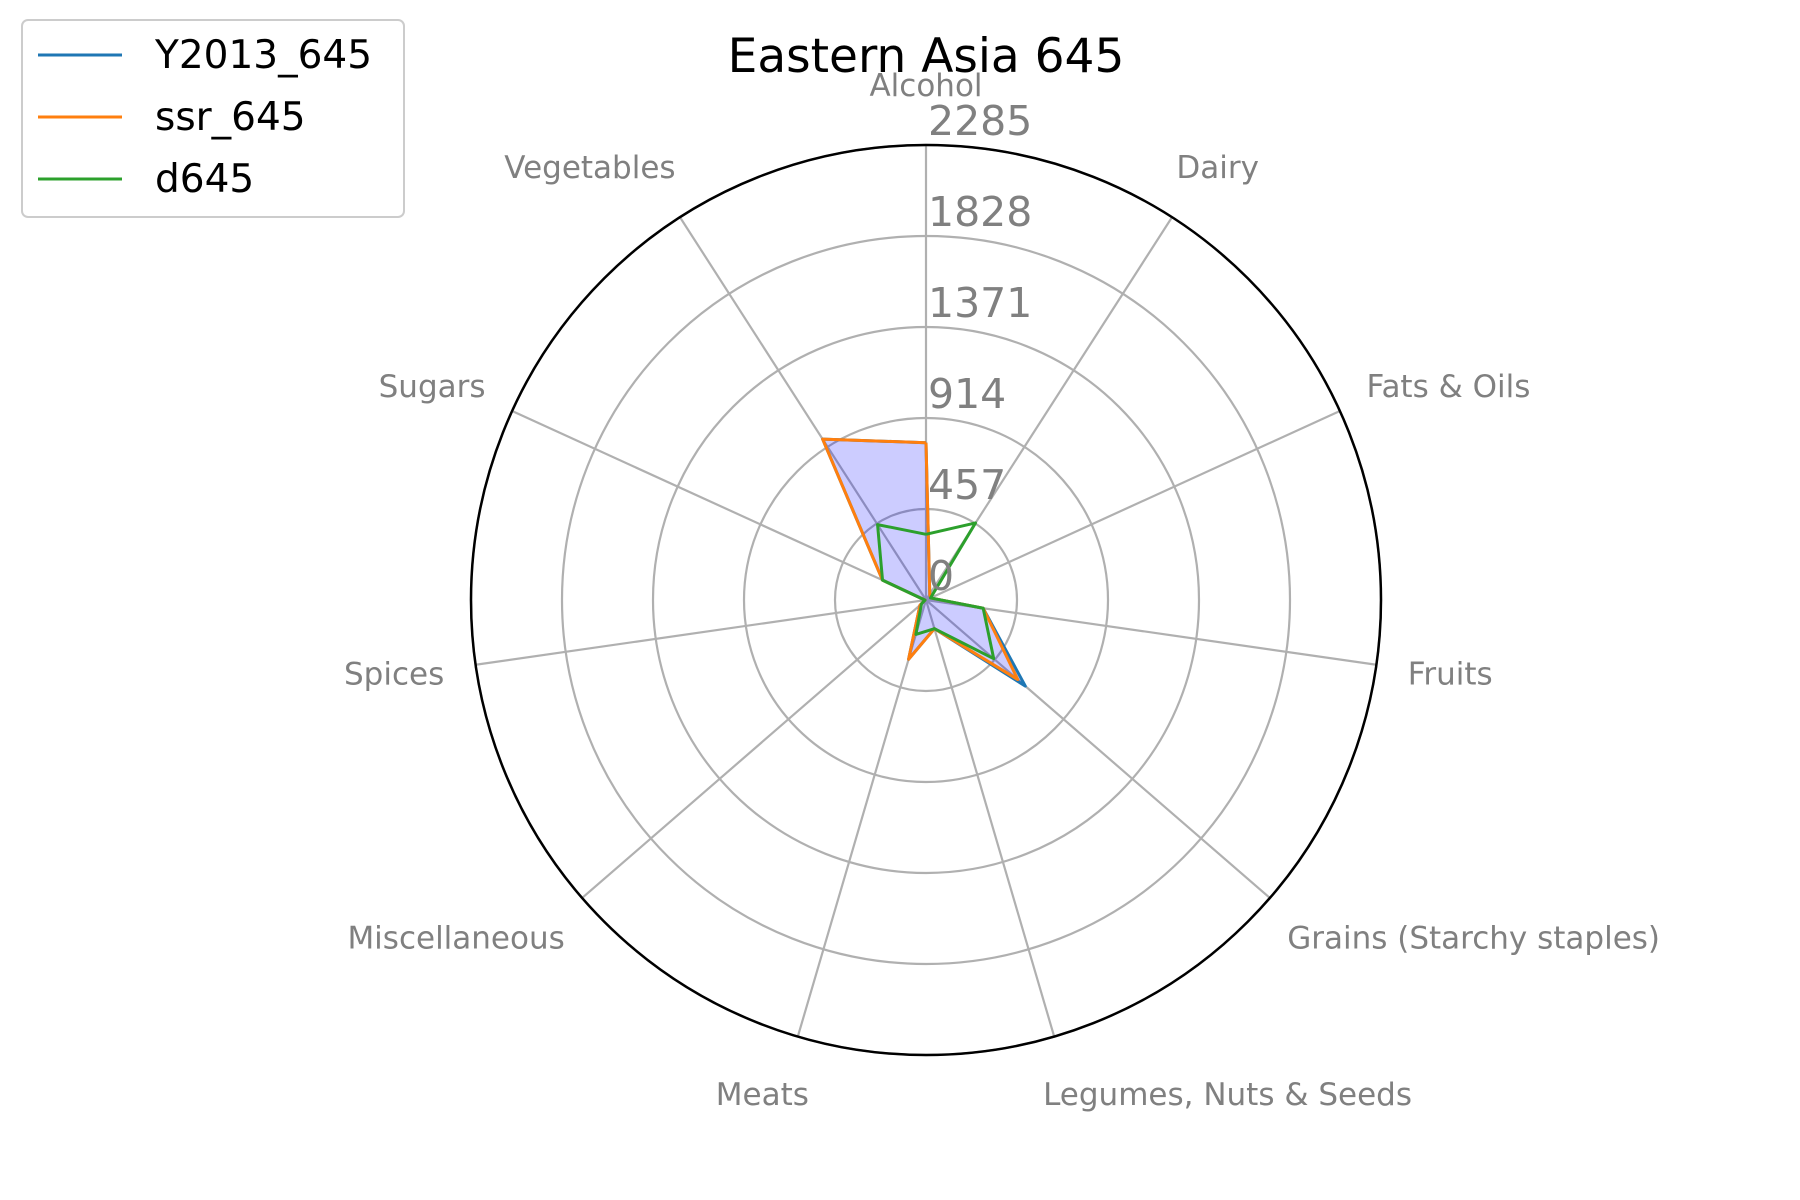  Describe the element at coordinates (967, 394) in the screenshot. I see `r-tick-label: 914` at that location.